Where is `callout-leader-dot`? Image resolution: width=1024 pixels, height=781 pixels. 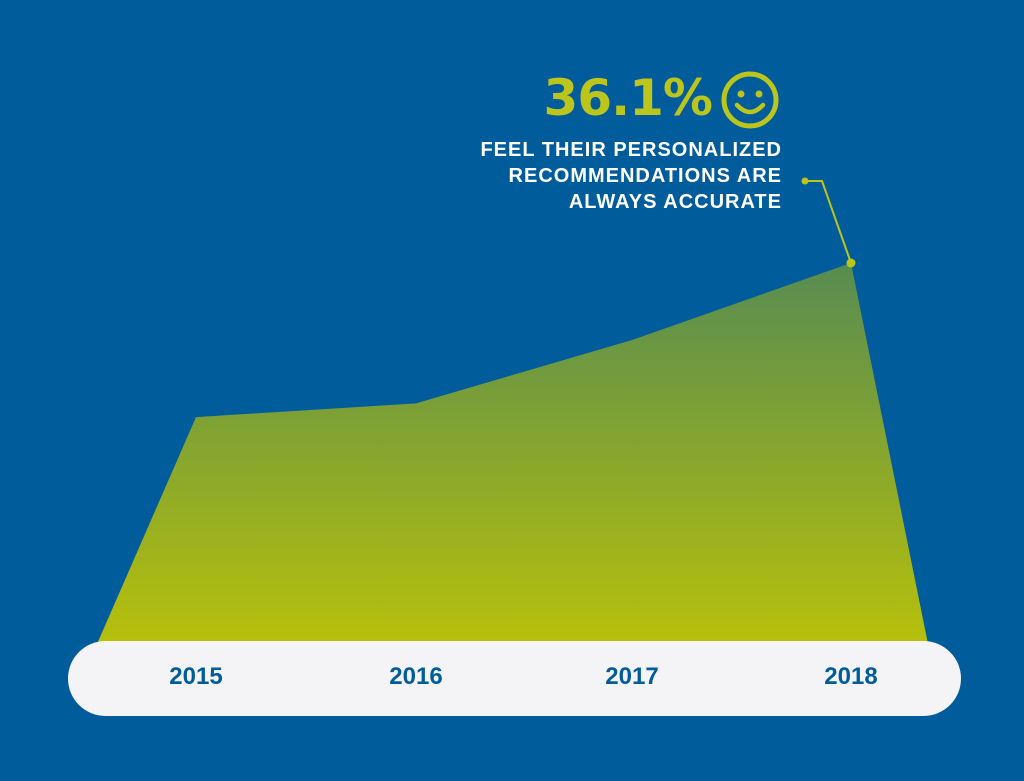
callout-leader-dot is located at coordinates (805, 181).